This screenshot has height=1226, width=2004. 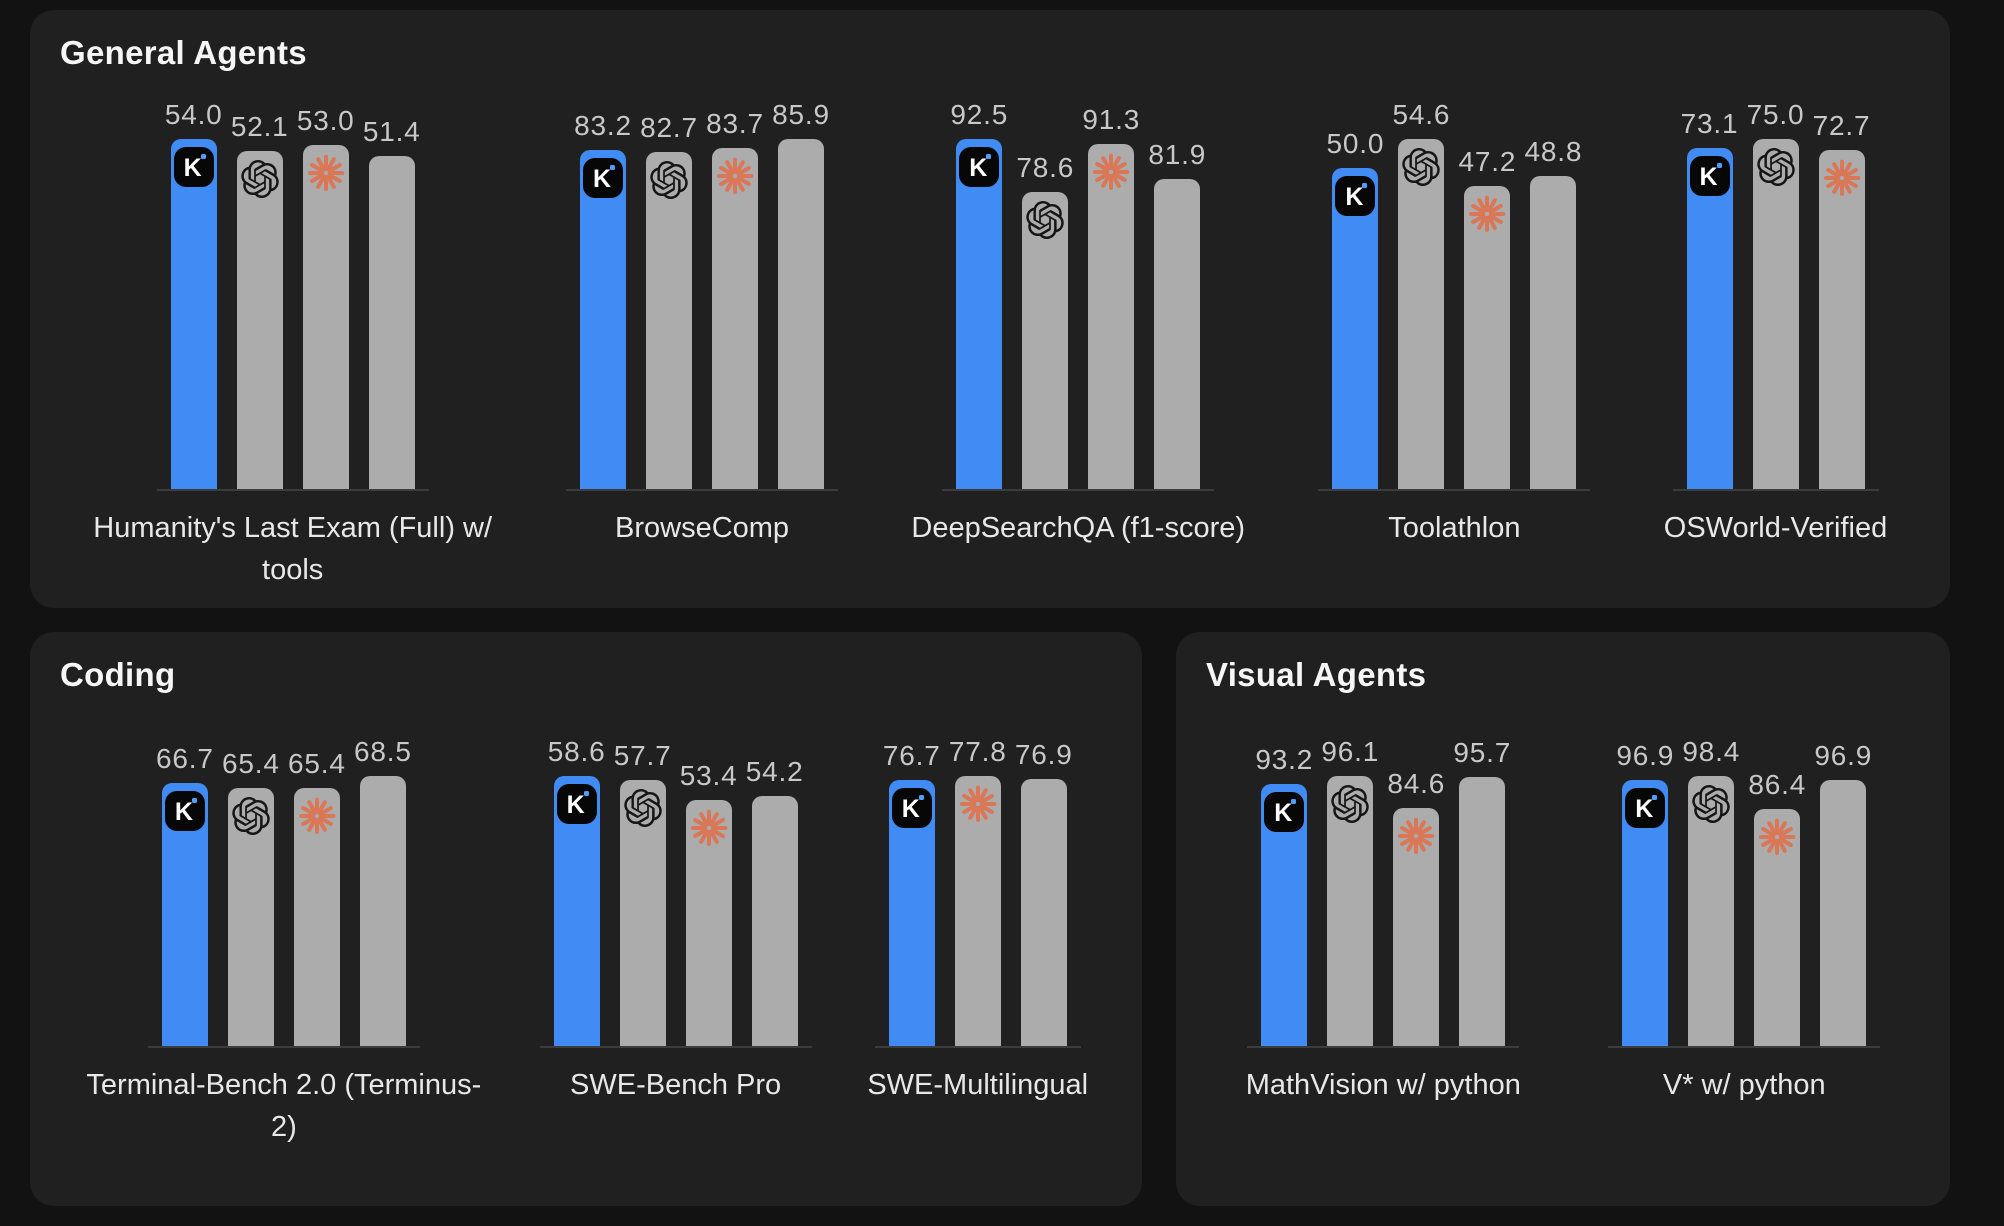 I want to click on bar-gemini-sparkle: 85.9, so click(x=800, y=294).